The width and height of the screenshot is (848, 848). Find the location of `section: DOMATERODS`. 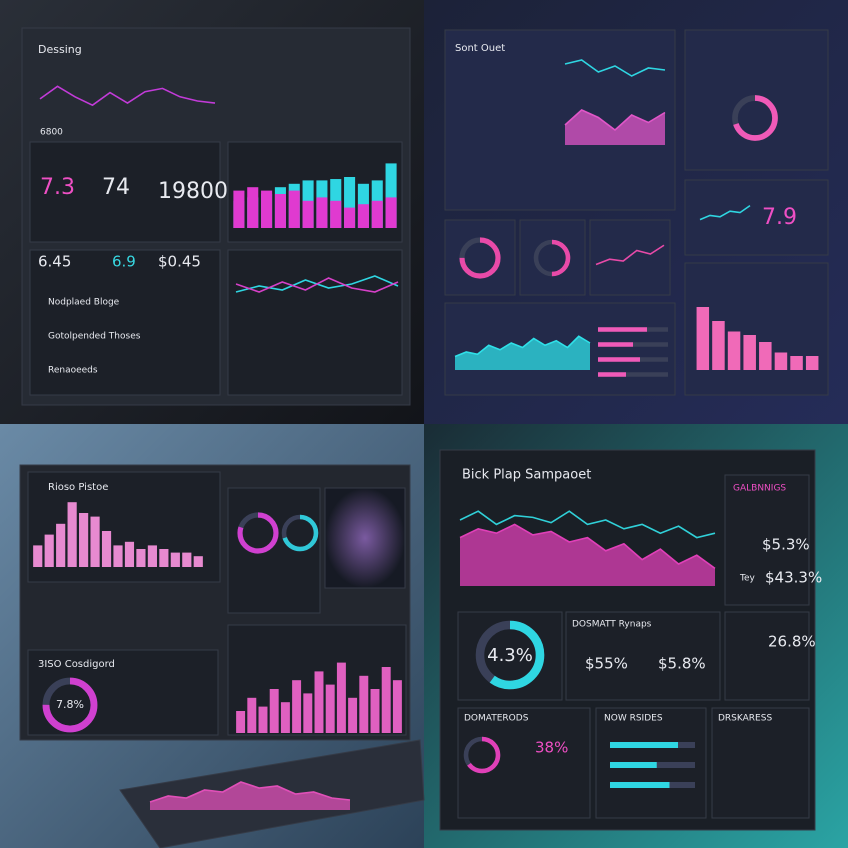

section: DOMATERODS is located at coordinates (496, 719).